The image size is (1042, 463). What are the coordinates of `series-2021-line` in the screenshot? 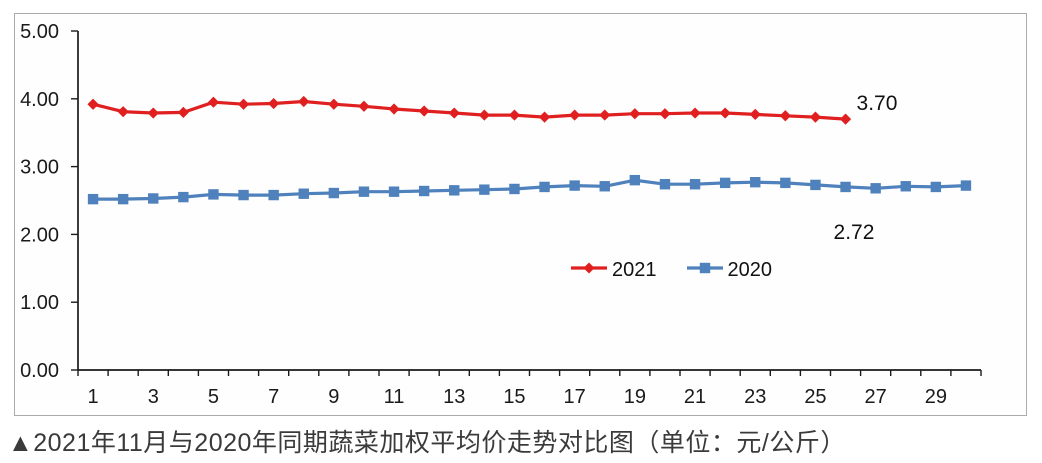 It's located at (469, 110).